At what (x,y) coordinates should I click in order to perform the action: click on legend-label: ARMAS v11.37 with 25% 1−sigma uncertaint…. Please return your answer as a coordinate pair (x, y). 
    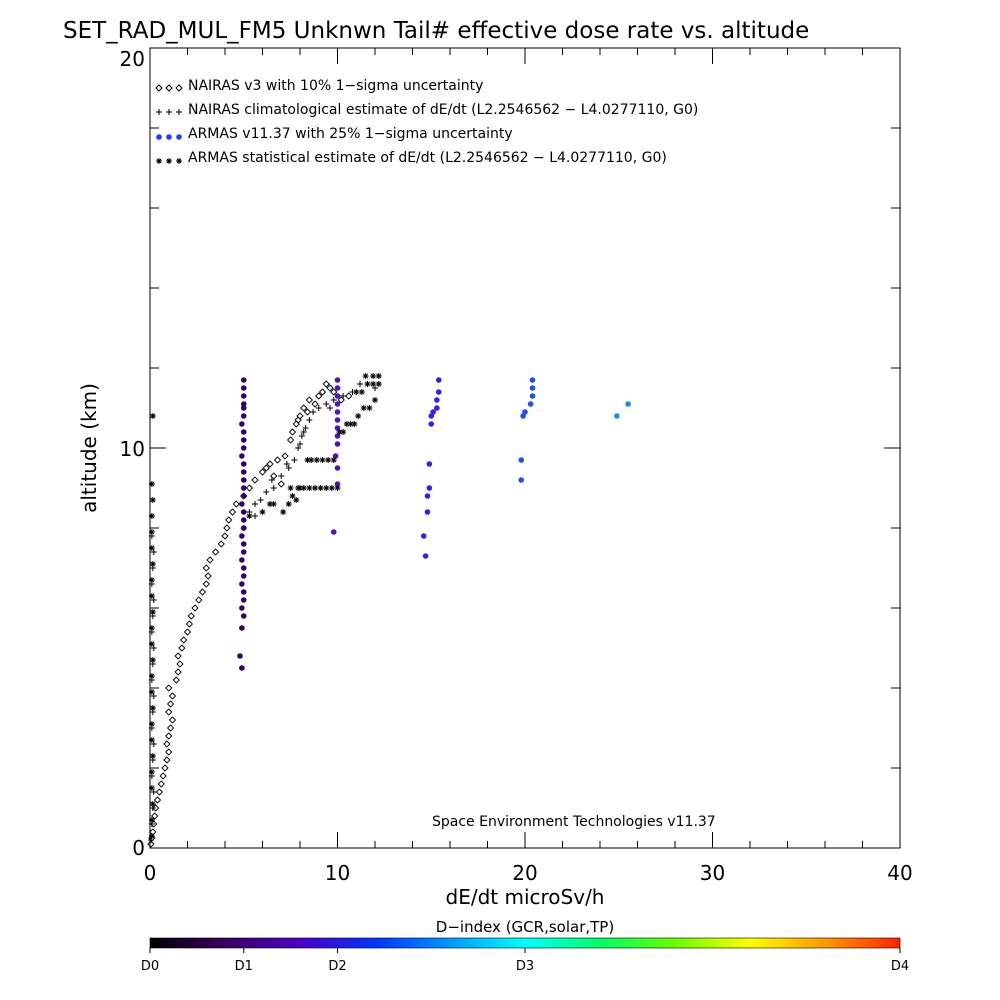
    Looking at the image, I should click on (350, 134).